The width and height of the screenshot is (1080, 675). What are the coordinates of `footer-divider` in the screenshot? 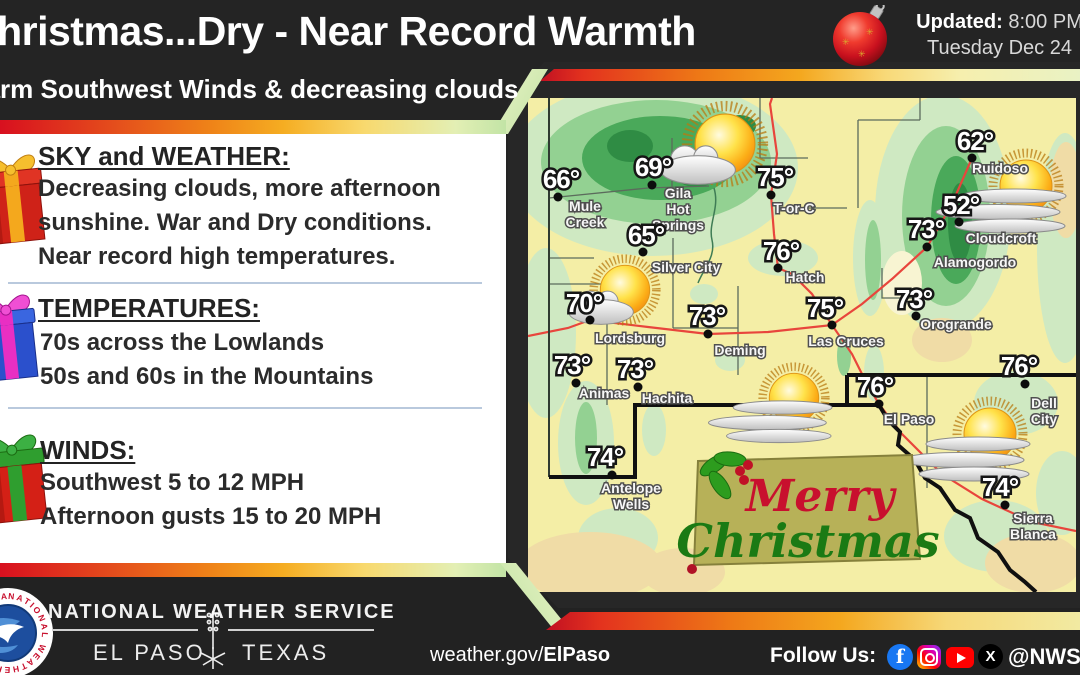 It's located at (301, 630).